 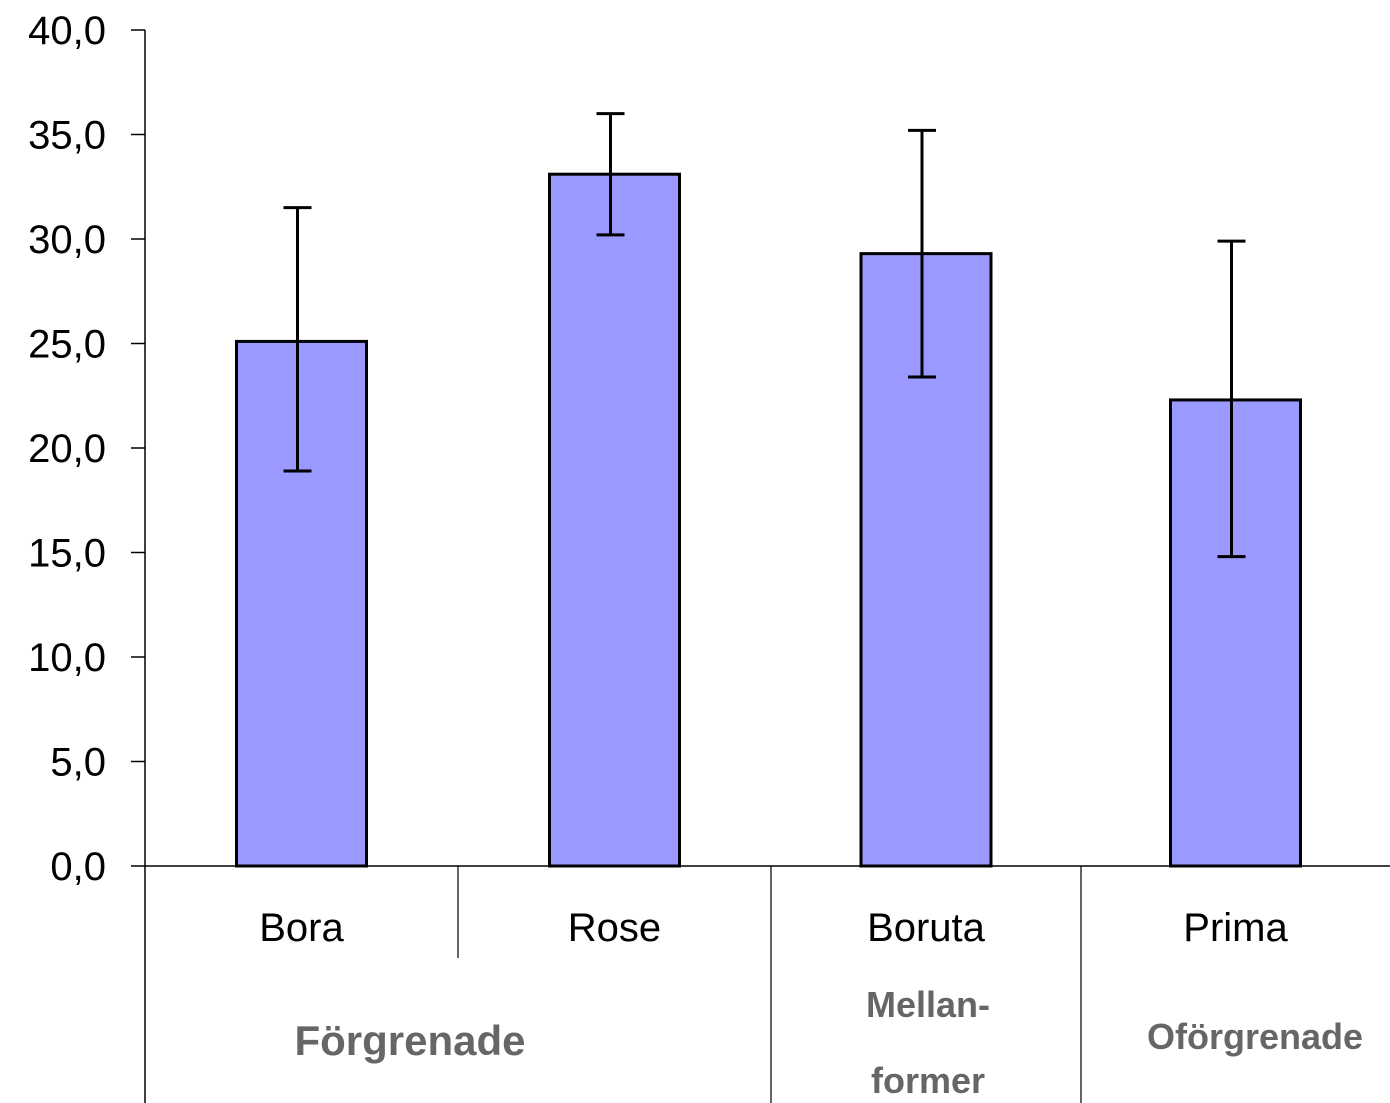 What do you see at coordinates (67, 240) in the screenshot?
I see `y-tick-label: 30,0` at bounding box center [67, 240].